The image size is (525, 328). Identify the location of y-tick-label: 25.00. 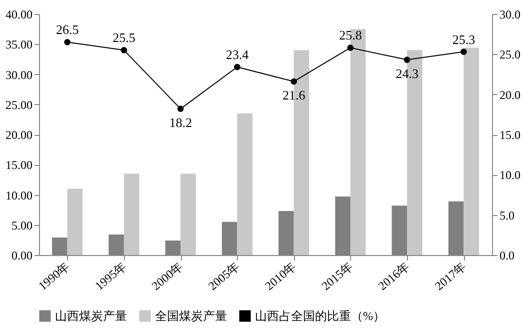
(19, 105).